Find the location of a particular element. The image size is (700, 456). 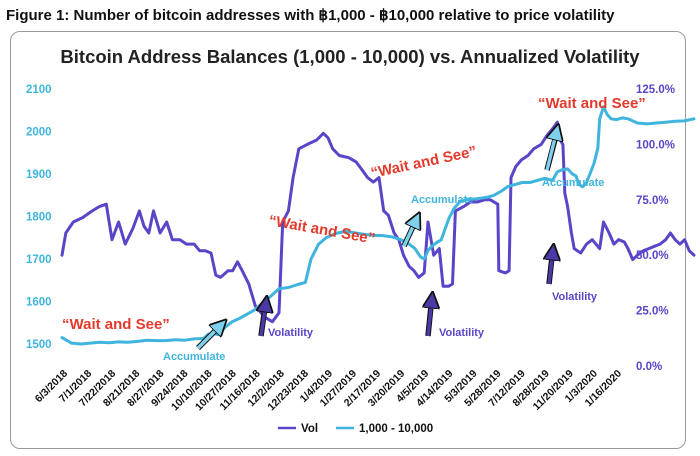

y-left-tick-label: 1500 is located at coordinates (39, 345).